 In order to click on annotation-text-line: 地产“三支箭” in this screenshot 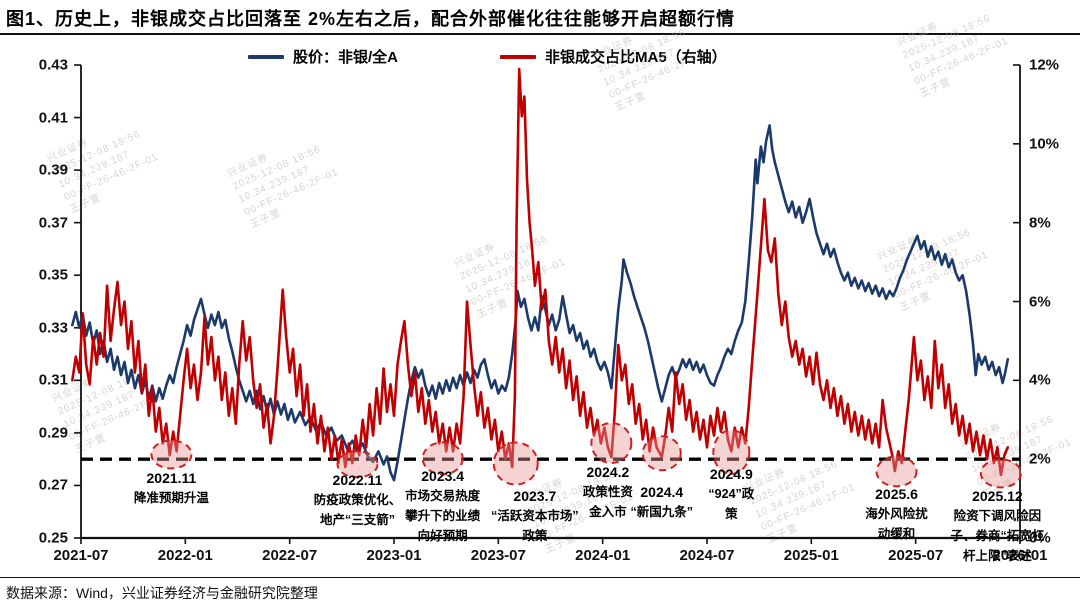, I will do `click(357, 520)`.